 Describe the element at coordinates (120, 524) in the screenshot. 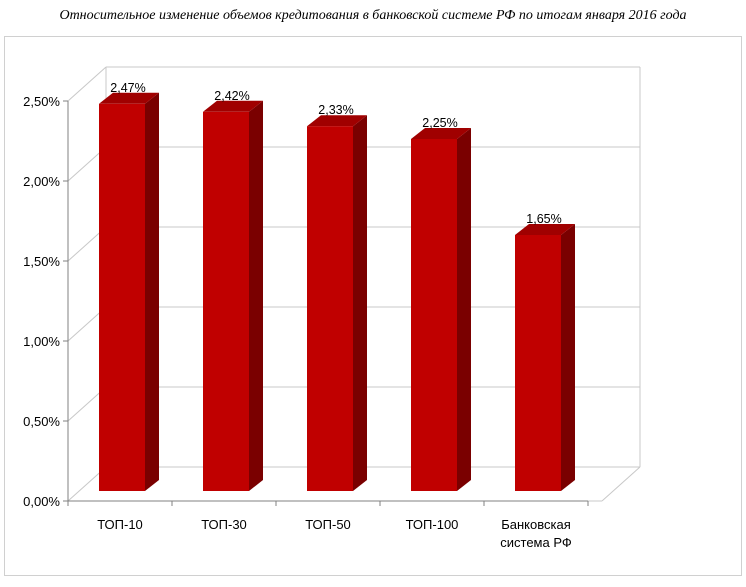

I see `x-tick-label: ТОП-10` at that location.